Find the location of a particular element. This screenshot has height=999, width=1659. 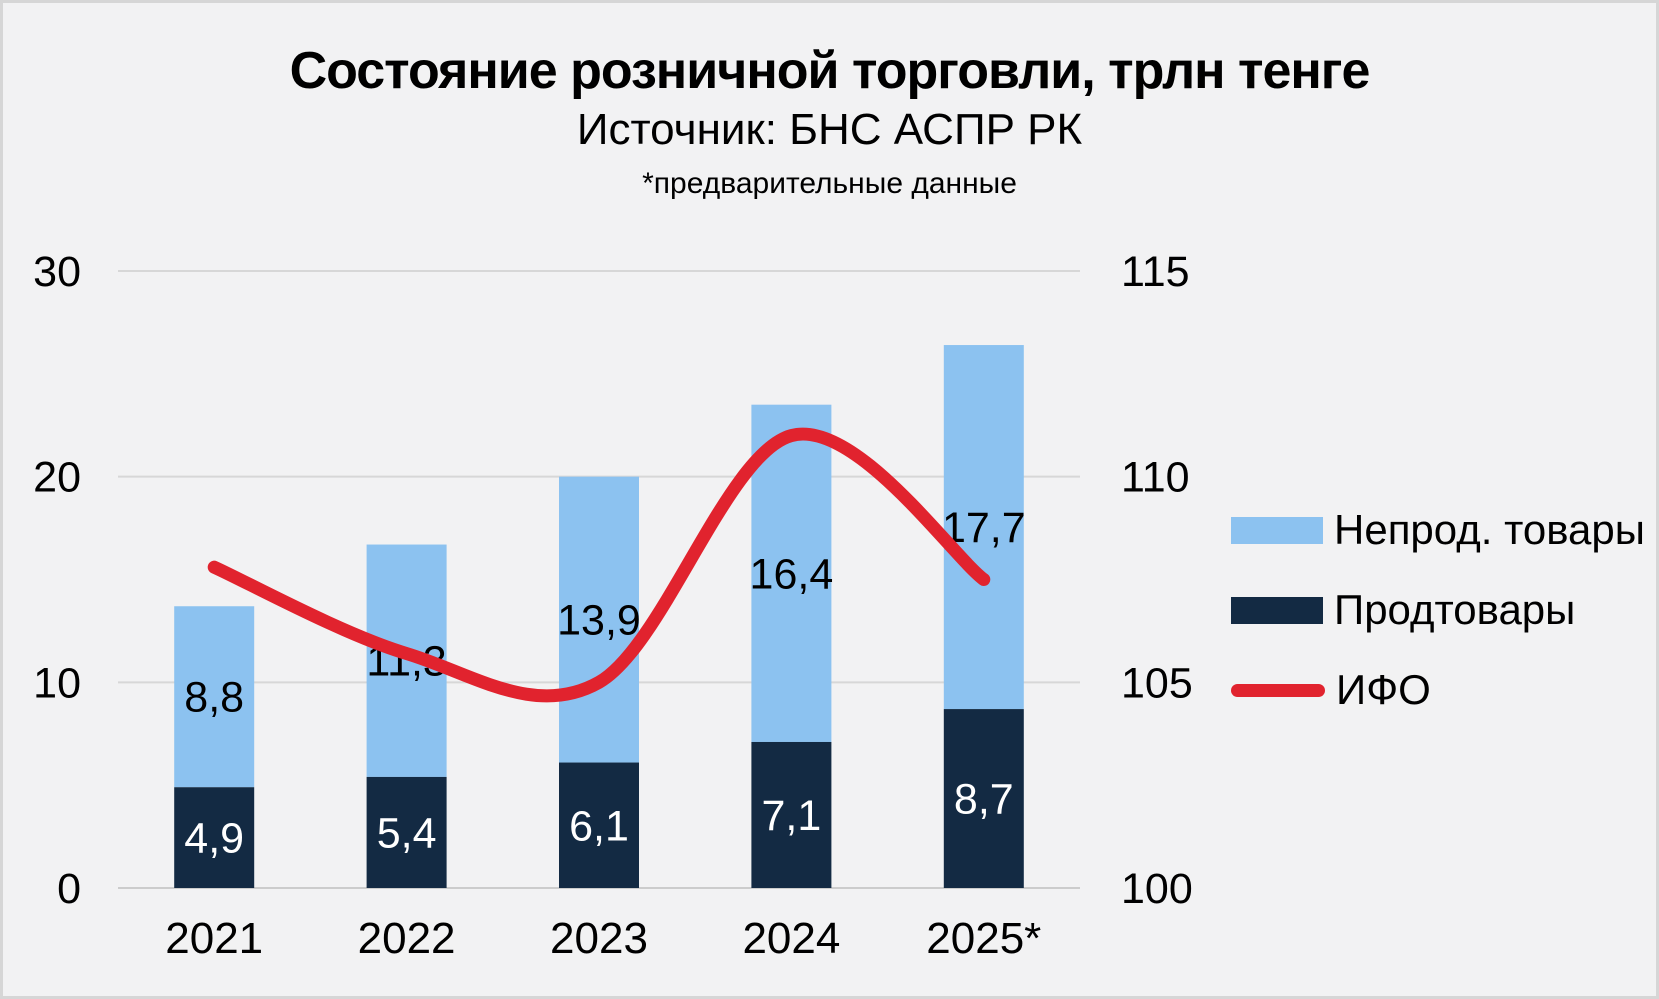

legend: Непрод. товары Продтовары ИФО is located at coordinates (1438, 624).